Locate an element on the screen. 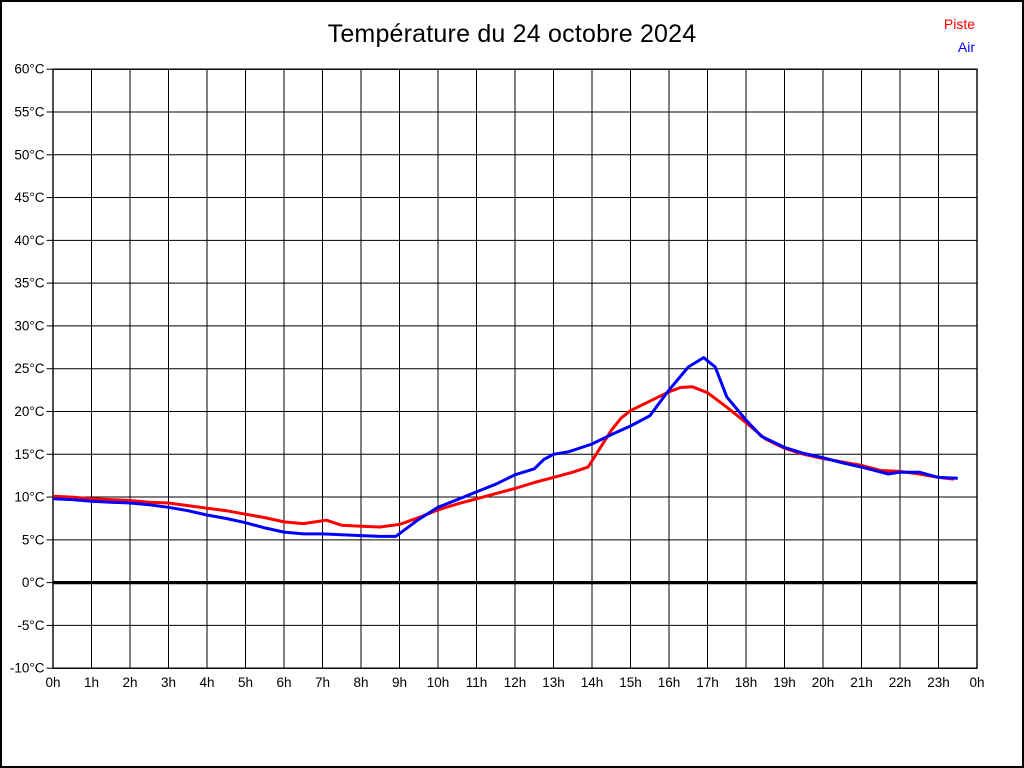  chart-legend: Piste Air is located at coordinates (959, 36).